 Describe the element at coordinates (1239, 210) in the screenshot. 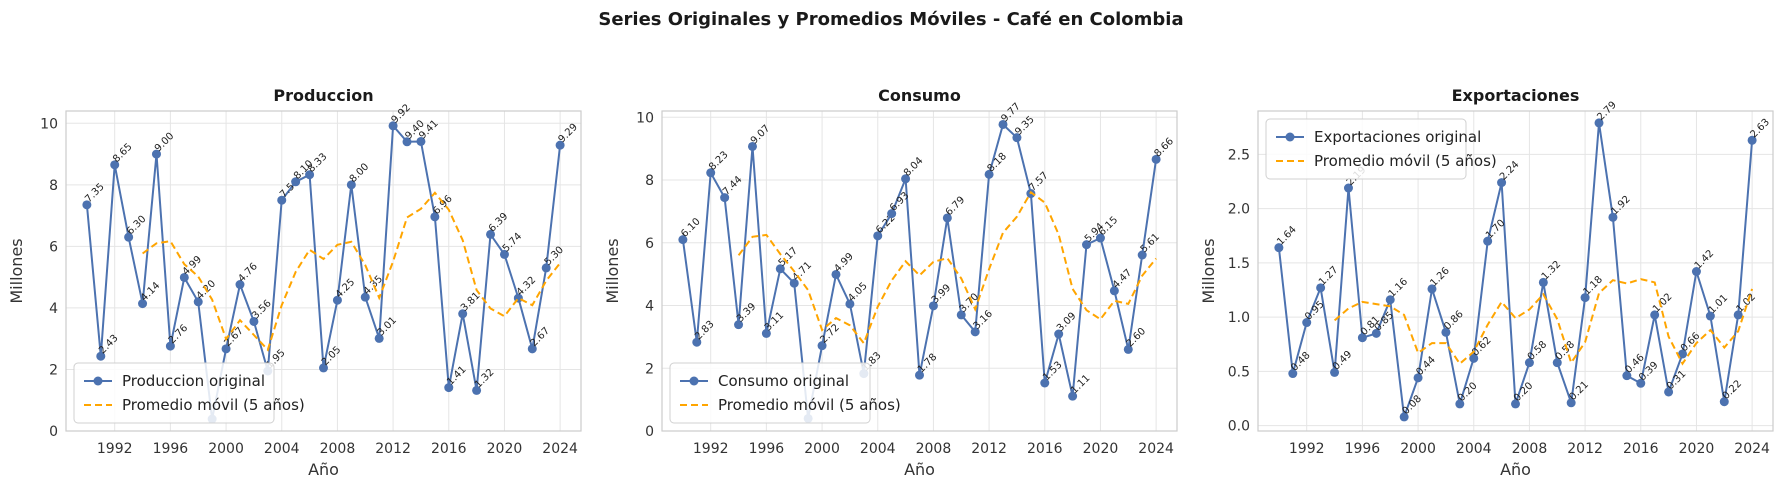

I see `y-tick-label: 2.0` at that location.